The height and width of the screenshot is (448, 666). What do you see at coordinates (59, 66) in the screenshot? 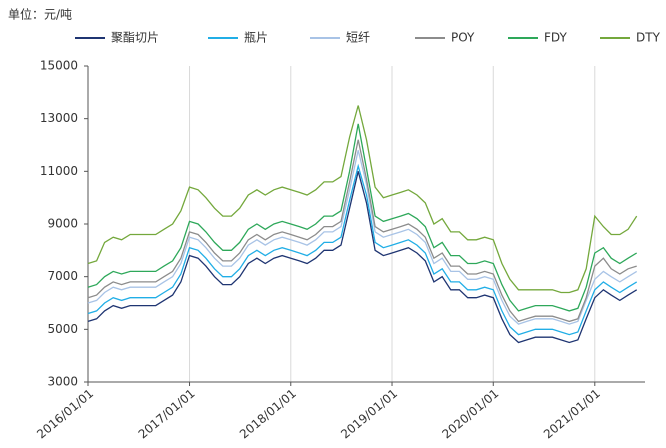
I see `y-tick-label: 15000` at bounding box center [59, 66].